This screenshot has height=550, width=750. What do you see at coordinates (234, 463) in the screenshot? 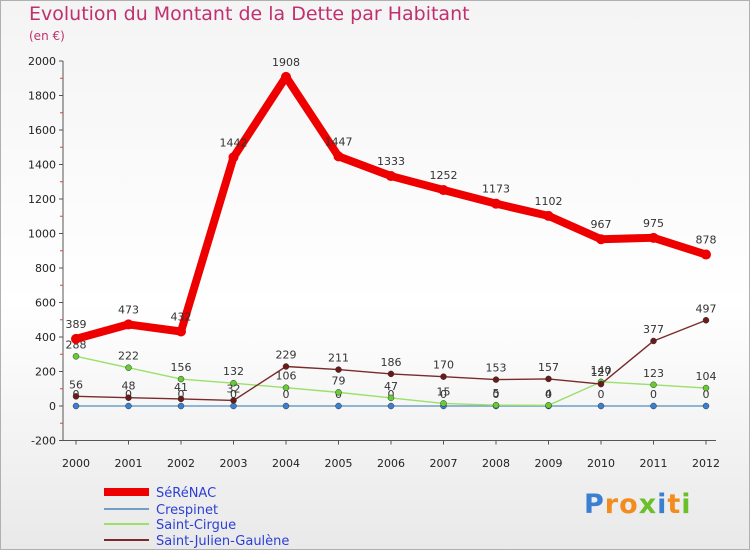
I see `x-tick-label: 2003` at bounding box center [234, 463].